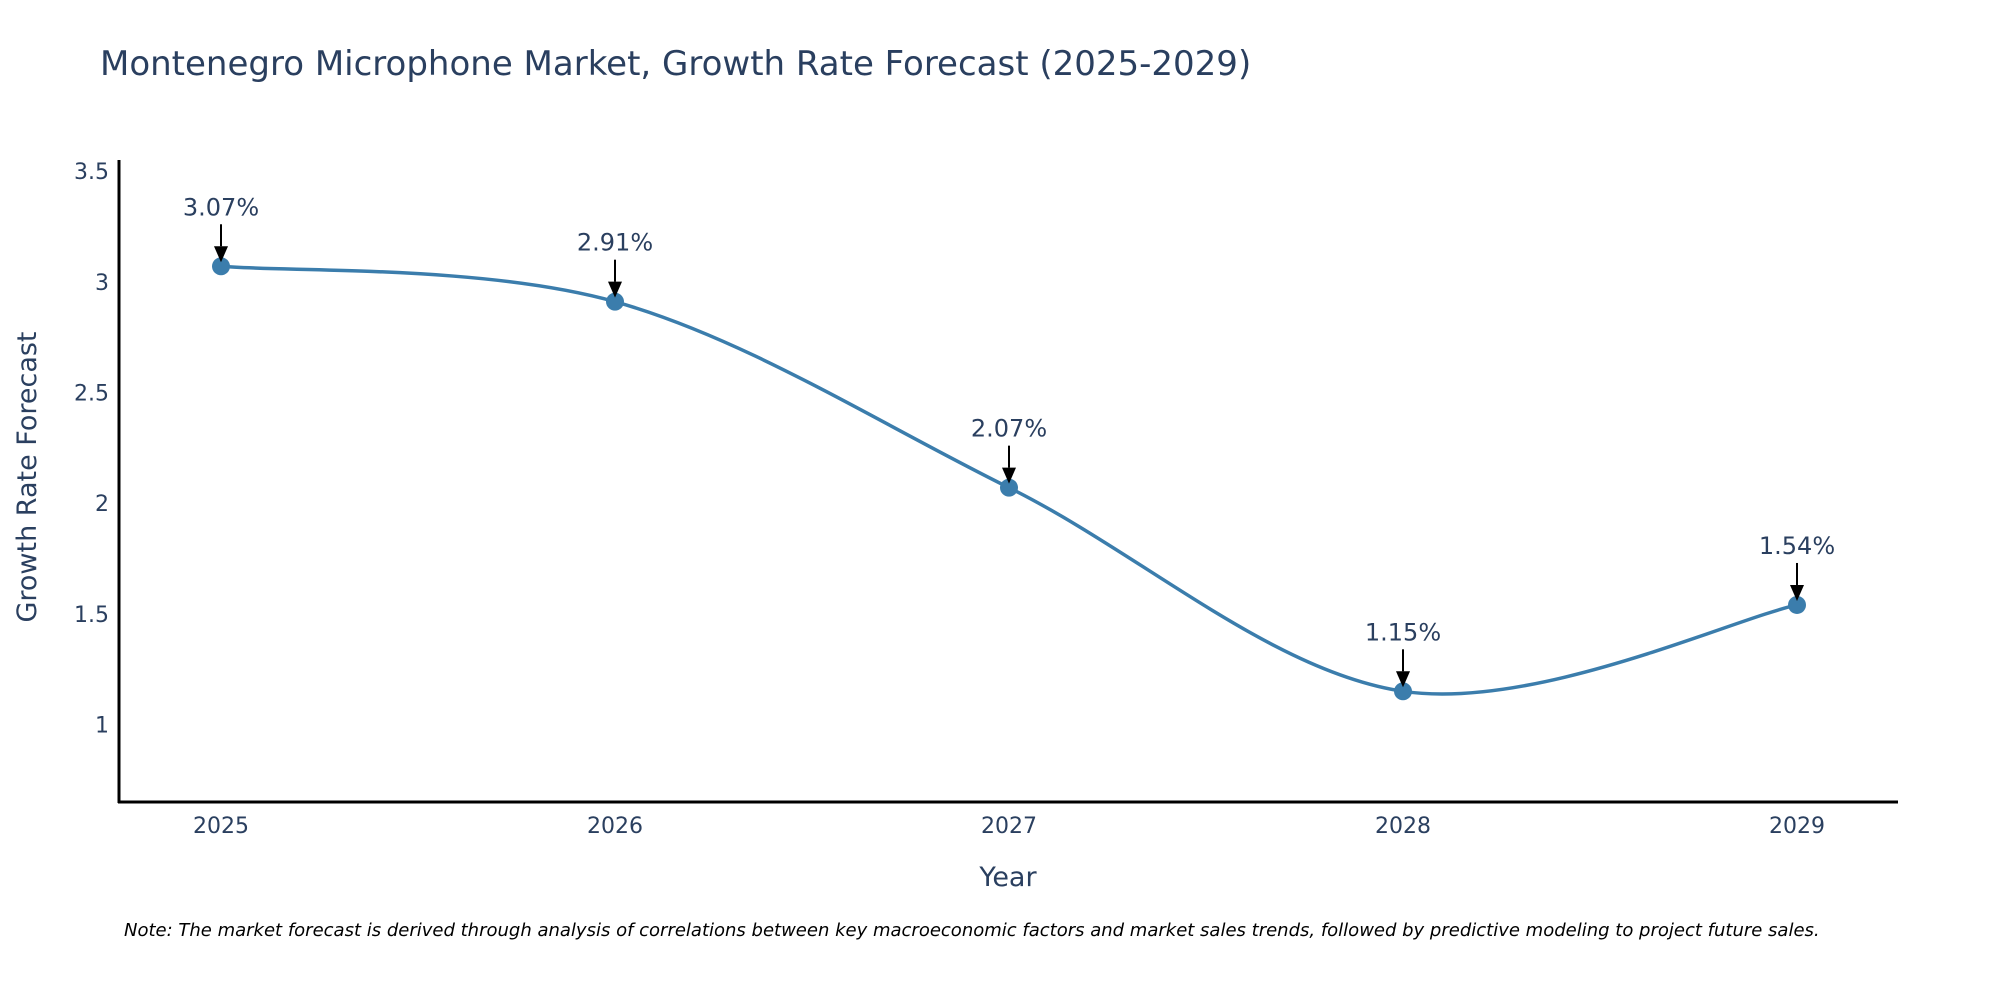  Describe the element at coordinates (221, 826) in the screenshot. I see `x-tick-label: 2025` at that location.